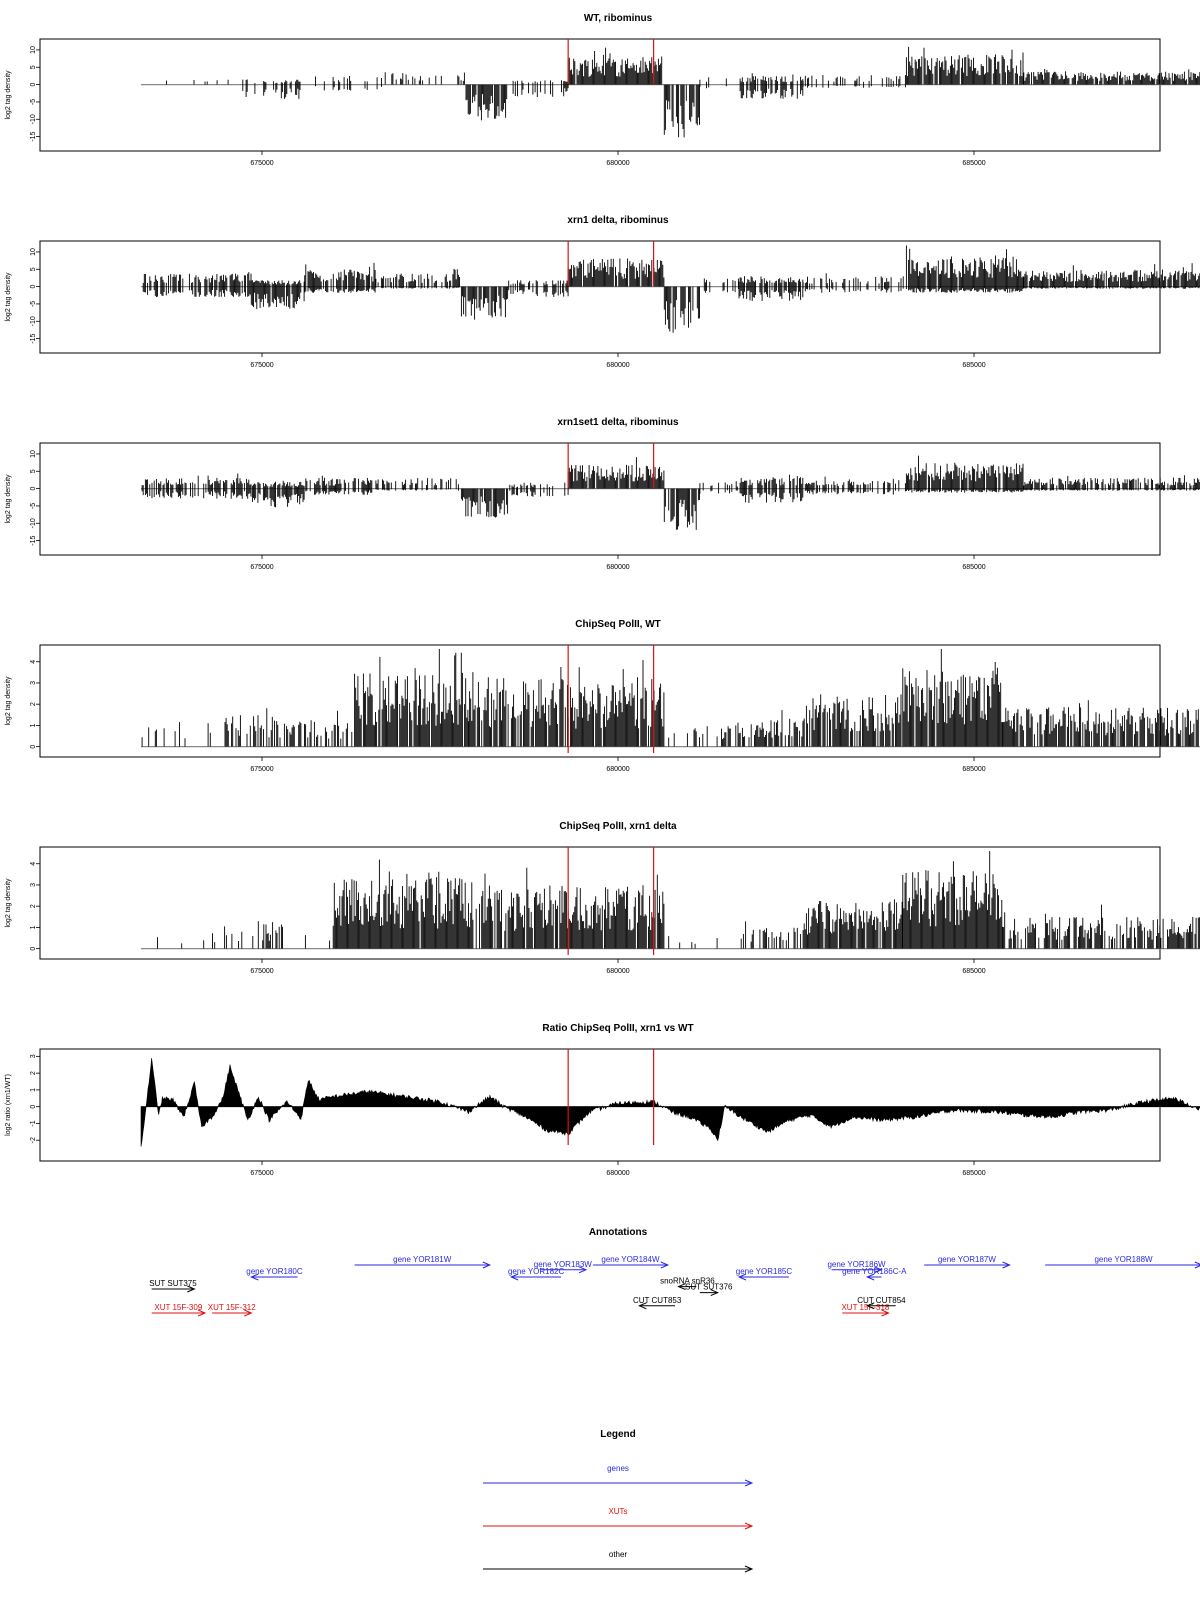 The height and width of the screenshot is (1600, 1200). What do you see at coordinates (1123, 1259) in the screenshot?
I see `gene-label: gene YOR188W` at bounding box center [1123, 1259].